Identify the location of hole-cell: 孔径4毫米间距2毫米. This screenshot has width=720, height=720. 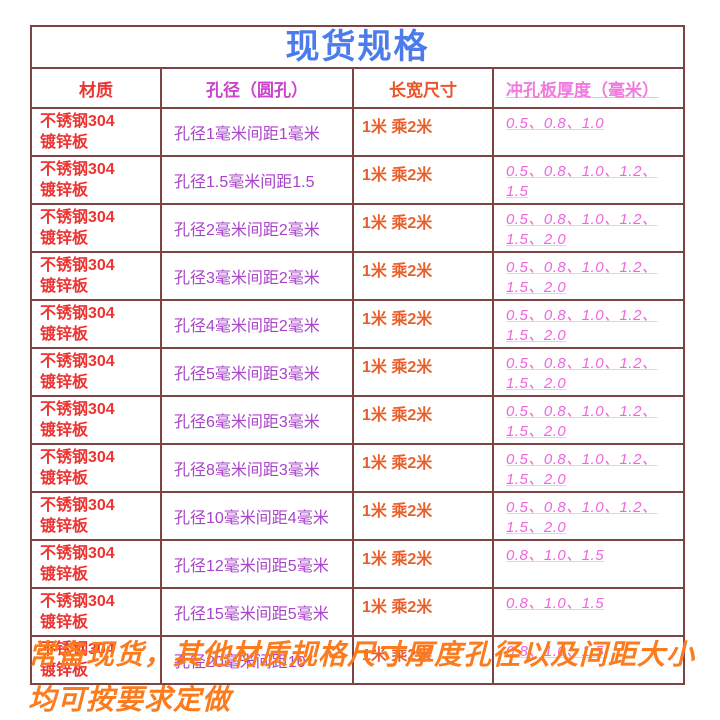
(257, 324).